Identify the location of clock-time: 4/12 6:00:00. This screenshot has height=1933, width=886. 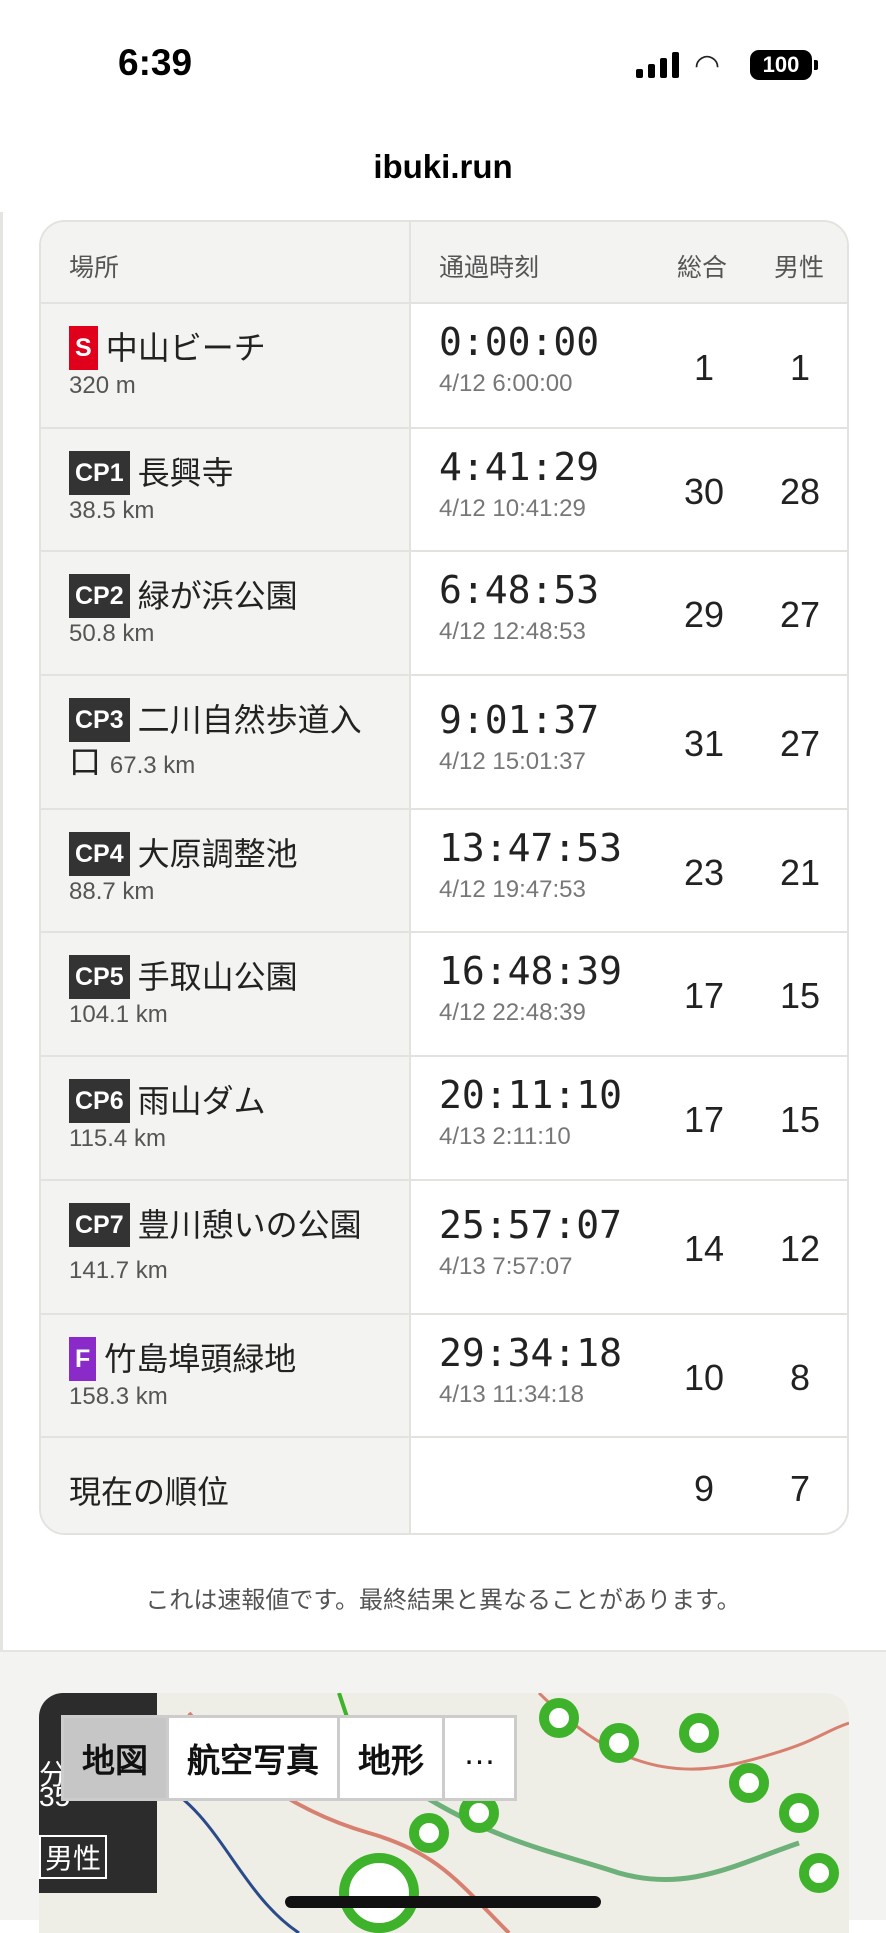
(506, 383).